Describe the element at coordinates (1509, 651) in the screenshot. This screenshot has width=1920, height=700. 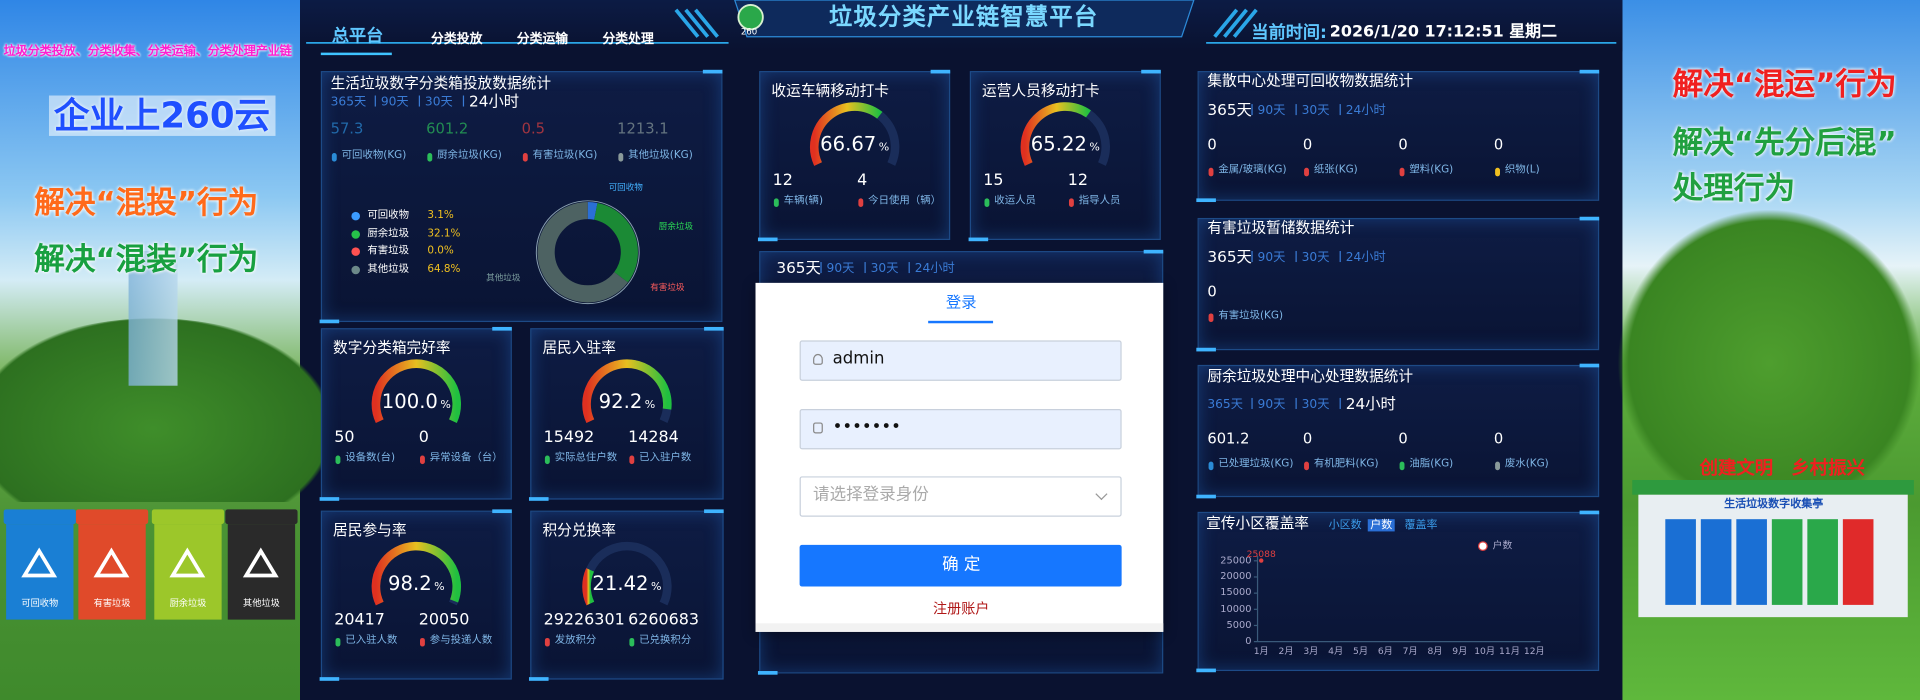
I see `x-tick-label: 11月` at that location.